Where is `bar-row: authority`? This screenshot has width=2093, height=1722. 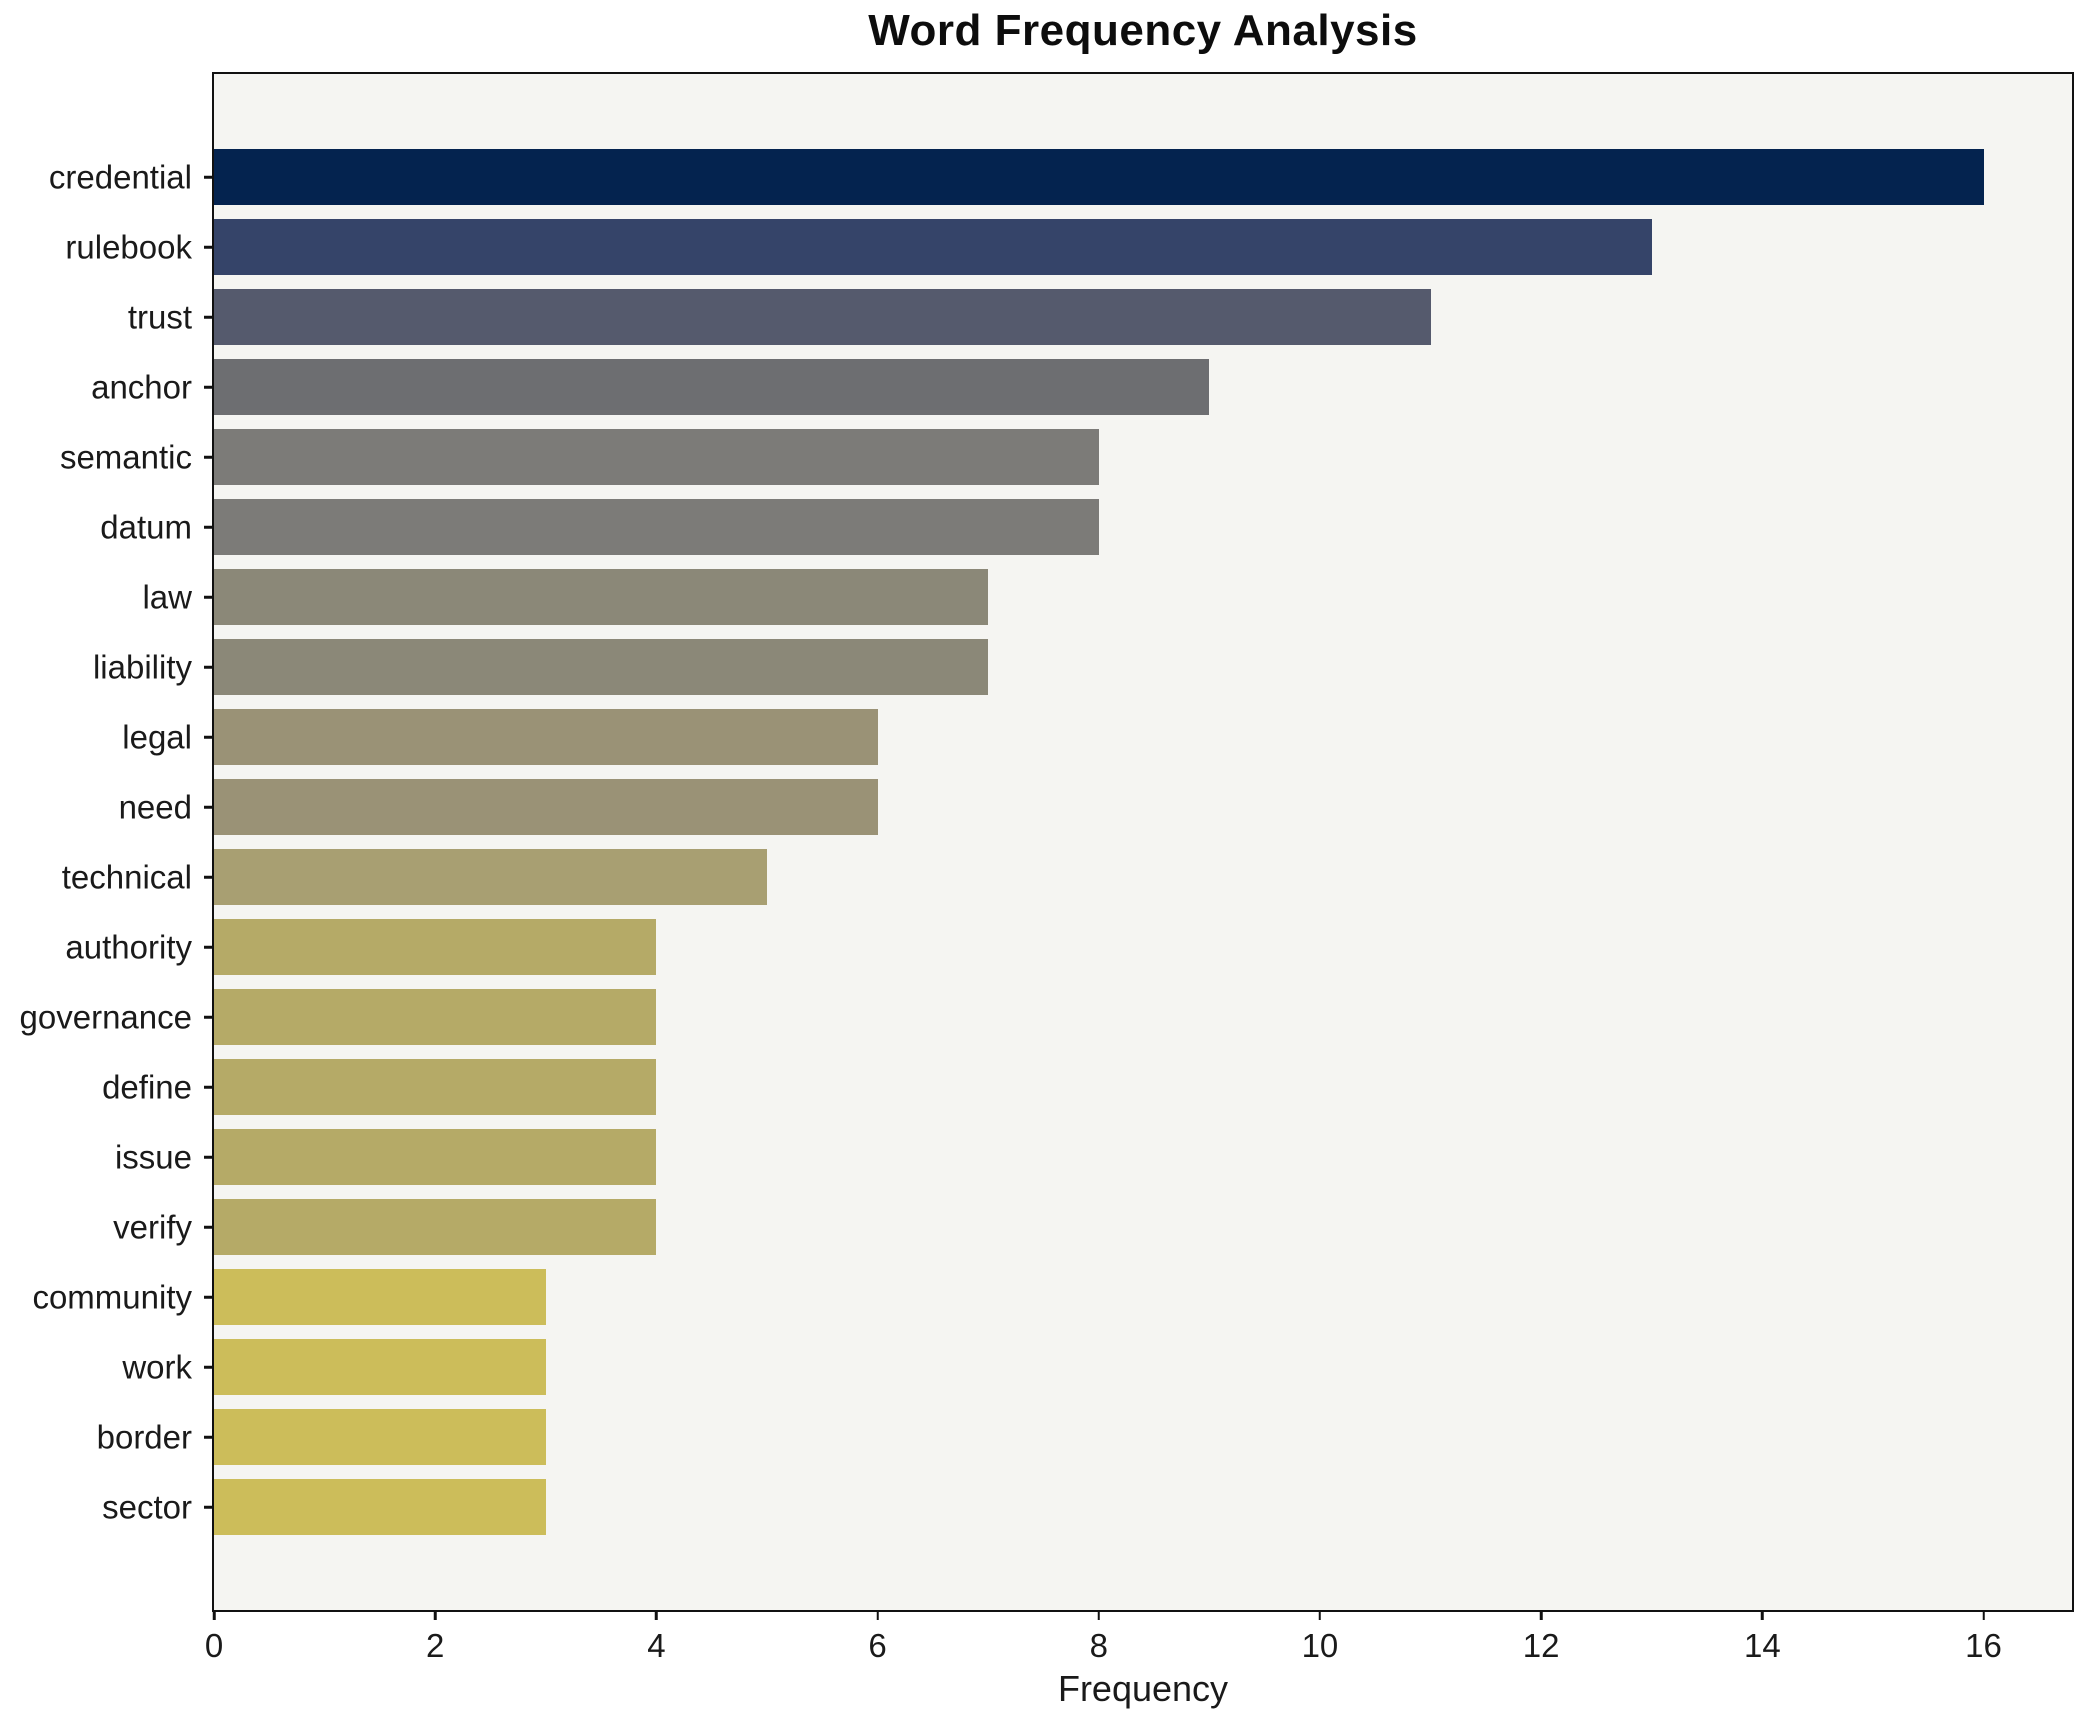 bar-row: authority is located at coordinates (1068, 947).